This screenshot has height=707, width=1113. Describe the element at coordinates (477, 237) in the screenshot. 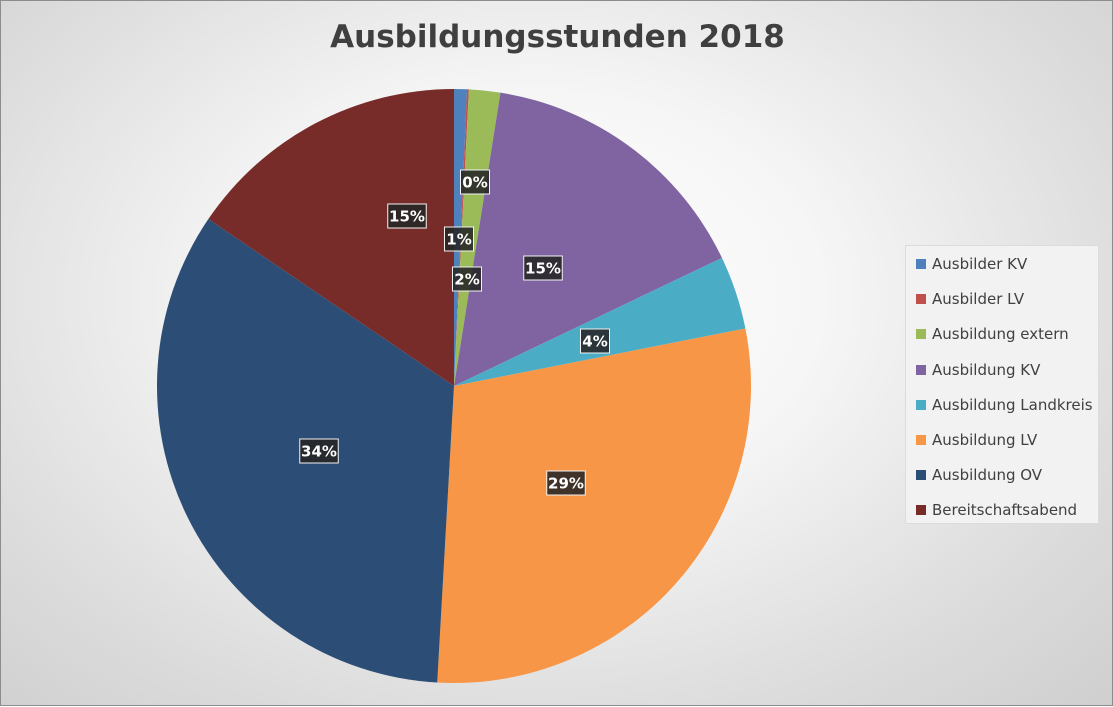

I see `pie-slice-ausbildung-extern` at that location.